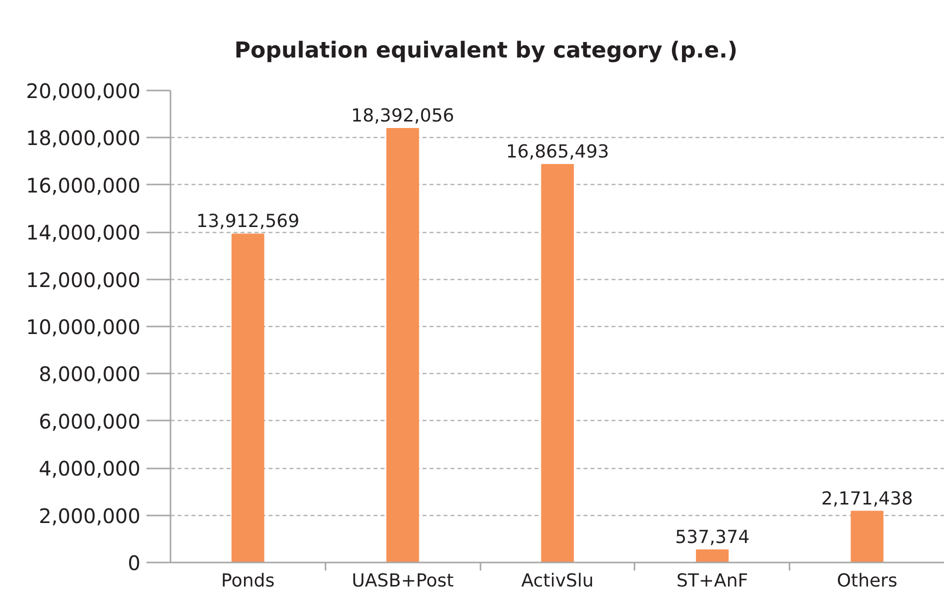  What do you see at coordinates (83, 327) in the screenshot?
I see `y-tick-label: 10,000,000` at bounding box center [83, 327].